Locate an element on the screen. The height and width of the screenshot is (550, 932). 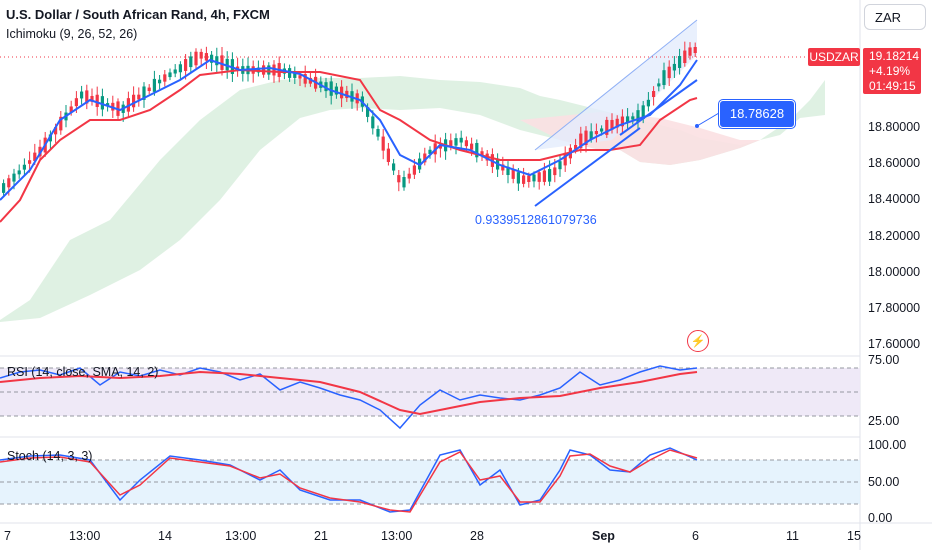
indicator-label: Ichimoku (9, 26, 52, 26) is located at coordinates (72, 34).